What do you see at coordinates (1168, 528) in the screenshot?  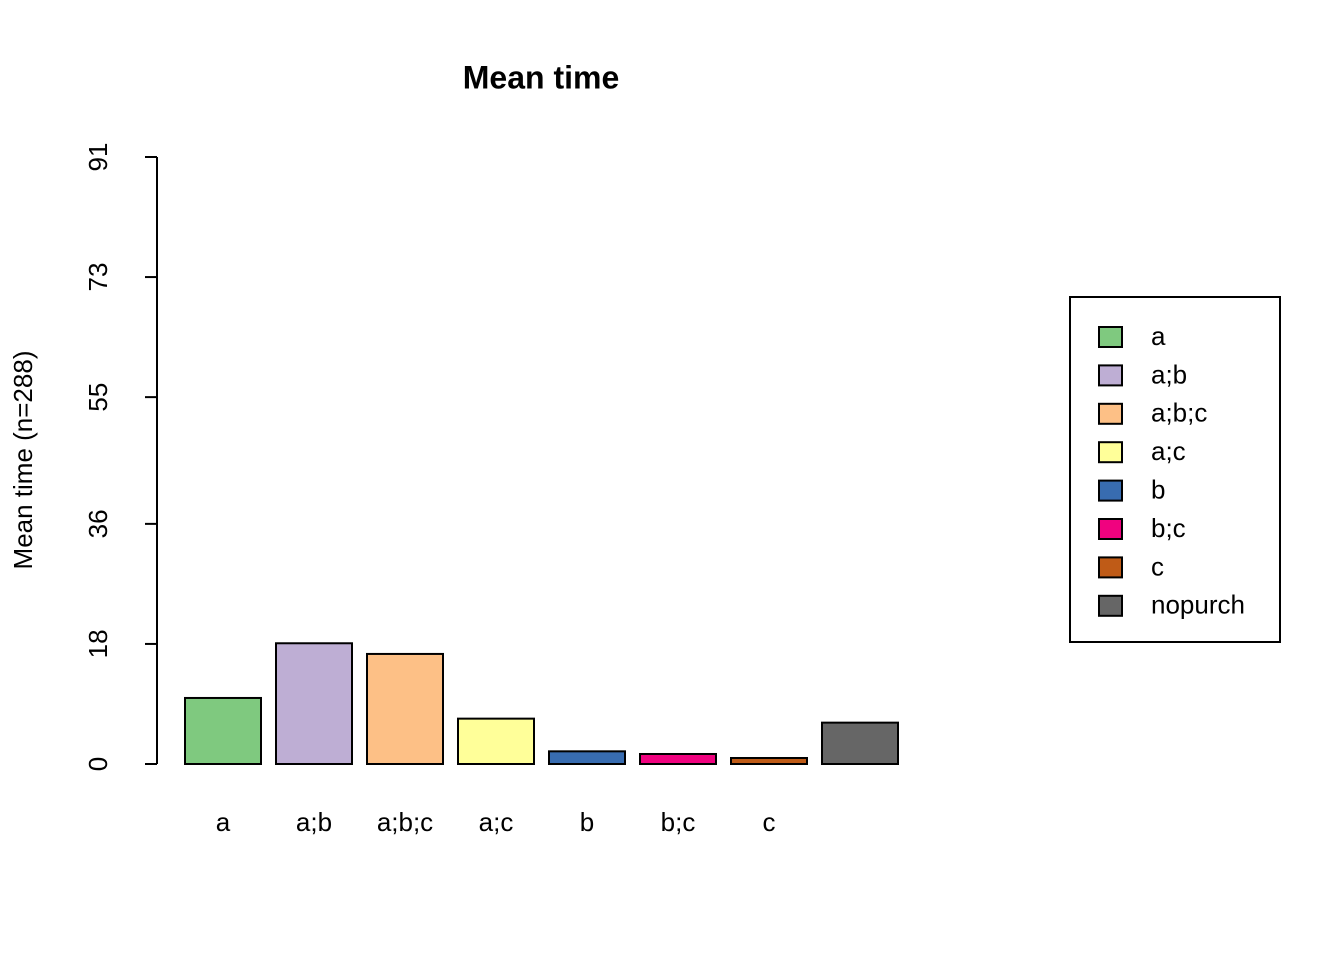 I see `legend-label: b;c` at bounding box center [1168, 528].